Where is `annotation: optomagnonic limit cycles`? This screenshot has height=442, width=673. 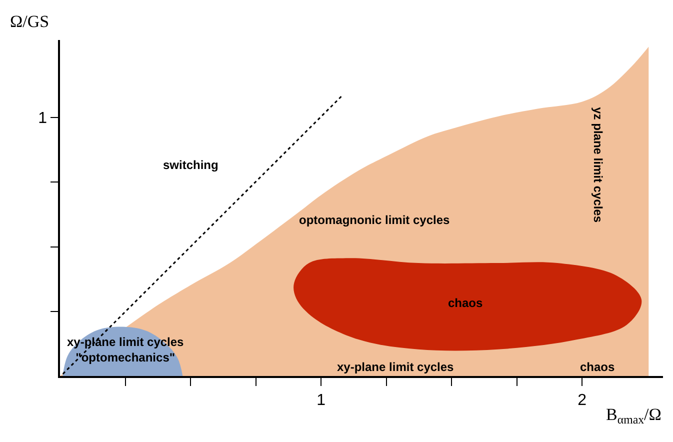 annotation: optomagnonic limit cycles is located at coordinates (374, 220).